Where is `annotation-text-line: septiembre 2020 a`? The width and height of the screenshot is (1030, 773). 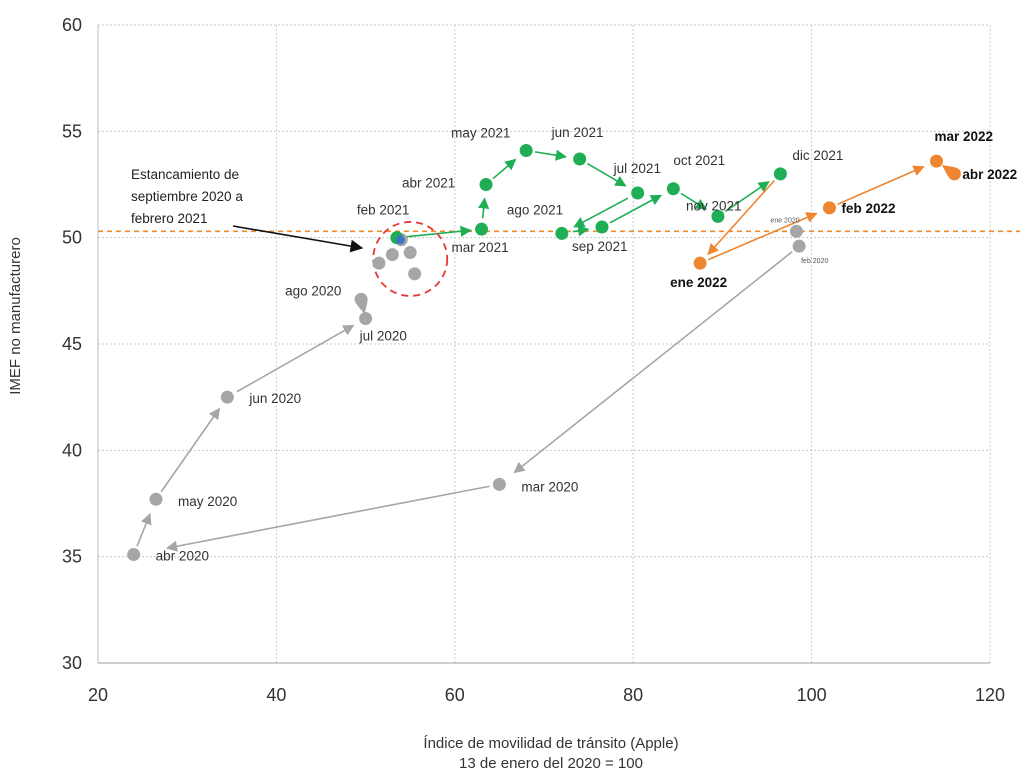
annotation-text-line: septiembre 2020 a is located at coordinates (187, 196).